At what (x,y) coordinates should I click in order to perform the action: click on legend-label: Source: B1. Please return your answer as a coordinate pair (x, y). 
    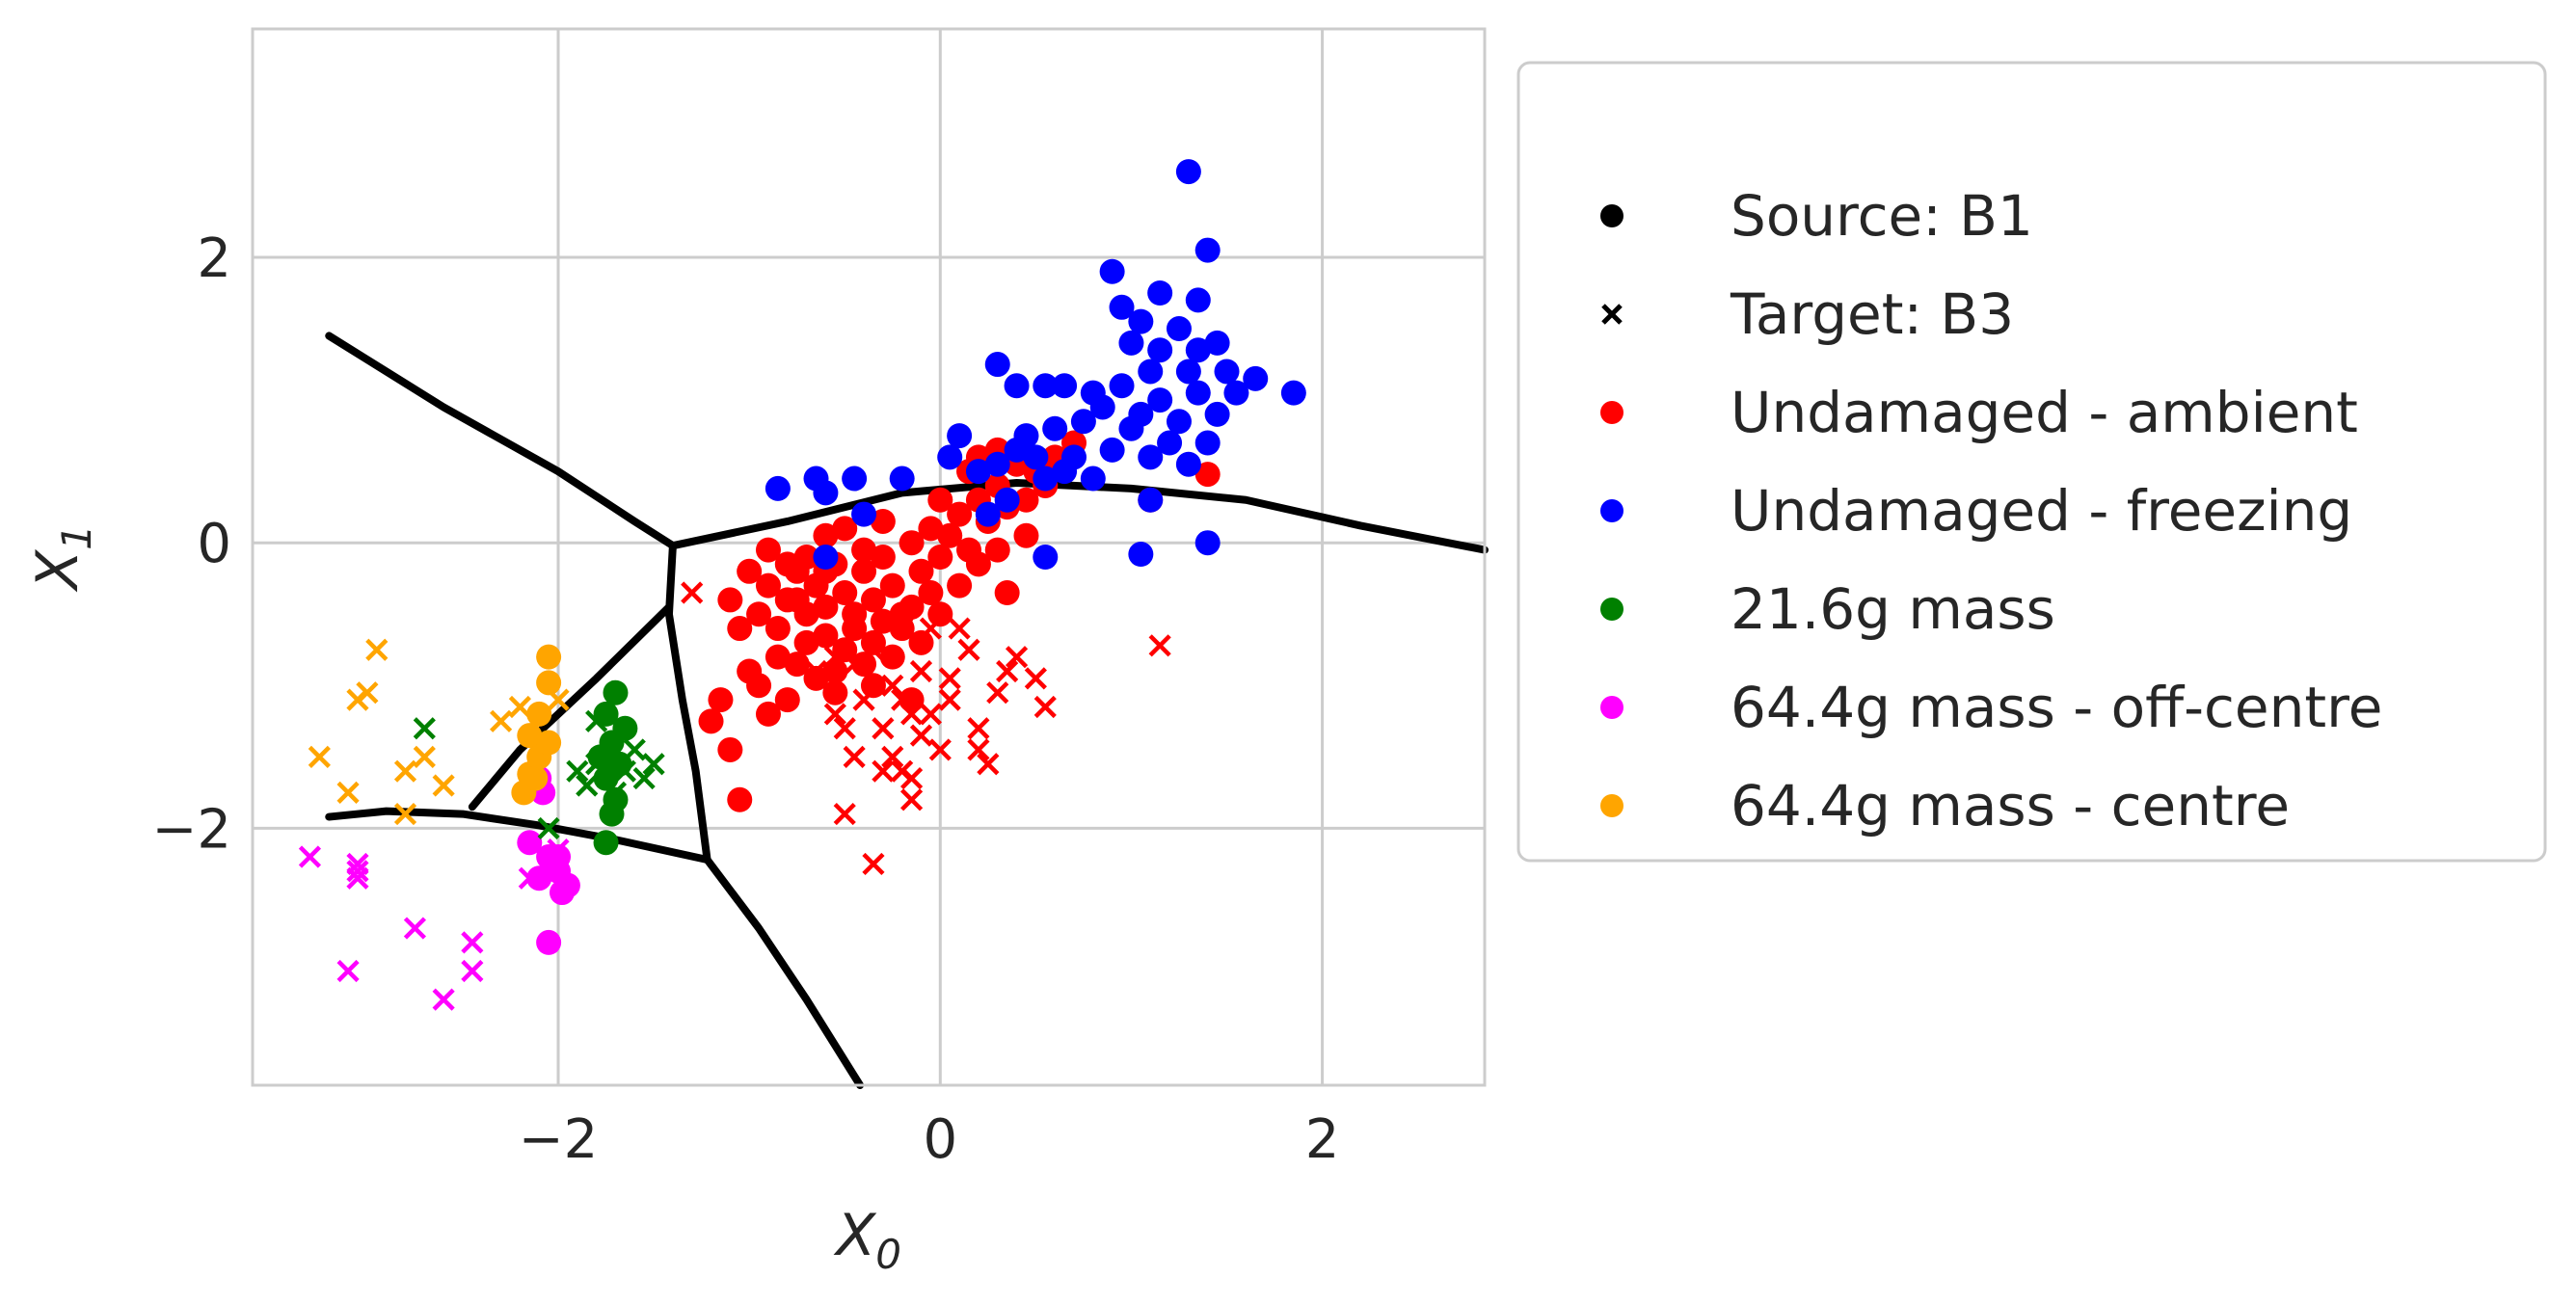
    Looking at the image, I should click on (1882, 216).